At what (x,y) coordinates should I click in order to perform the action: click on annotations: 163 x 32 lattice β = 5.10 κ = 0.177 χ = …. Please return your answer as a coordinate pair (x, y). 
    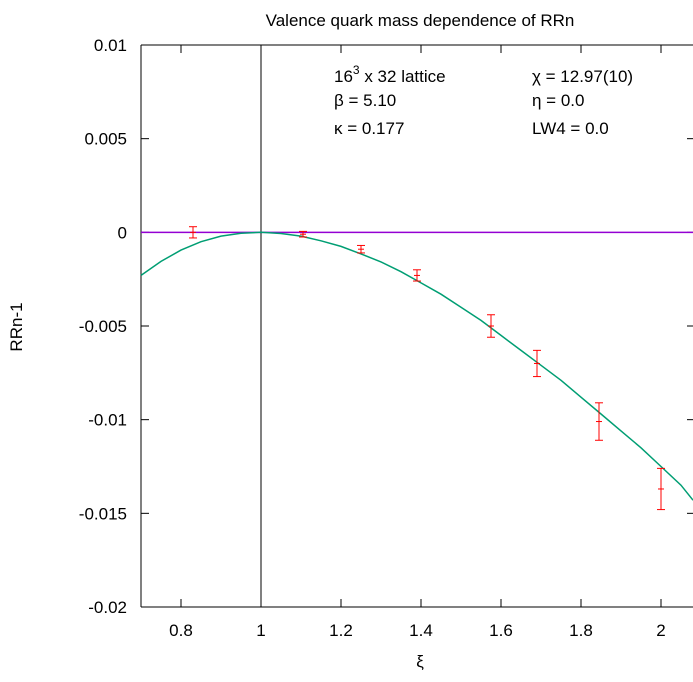
    Looking at the image, I should click on (483, 100).